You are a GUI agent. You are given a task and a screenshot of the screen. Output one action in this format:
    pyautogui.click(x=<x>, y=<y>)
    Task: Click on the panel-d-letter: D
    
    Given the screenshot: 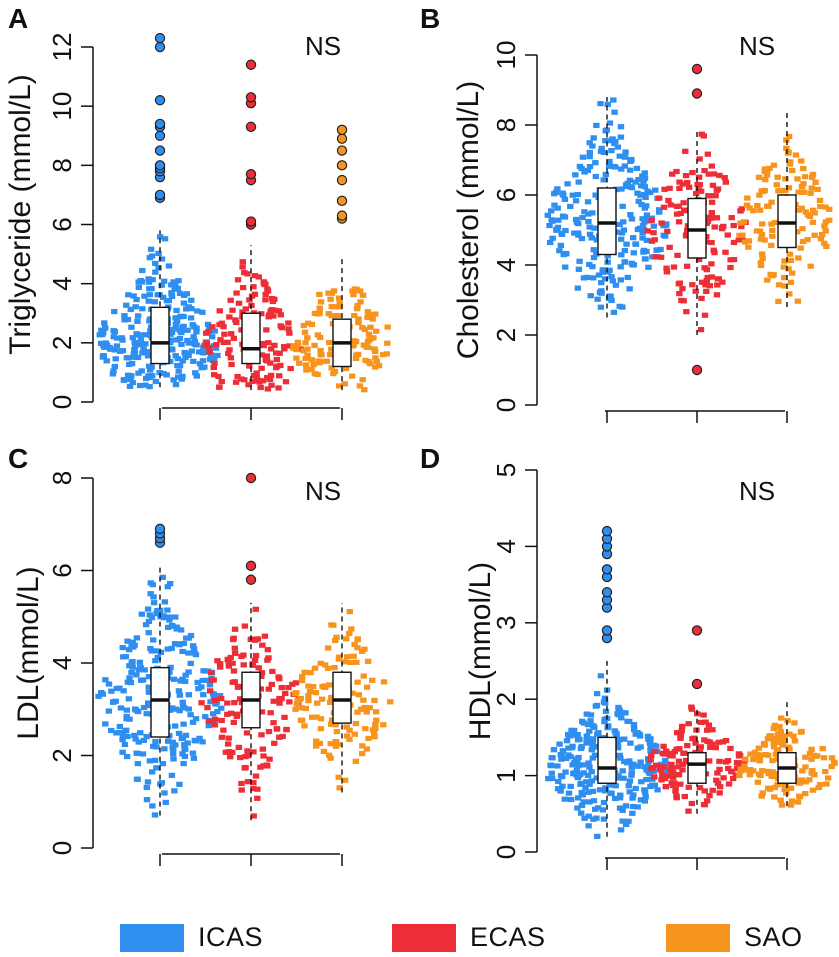 What is the action you would take?
    pyautogui.click(x=430, y=458)
    